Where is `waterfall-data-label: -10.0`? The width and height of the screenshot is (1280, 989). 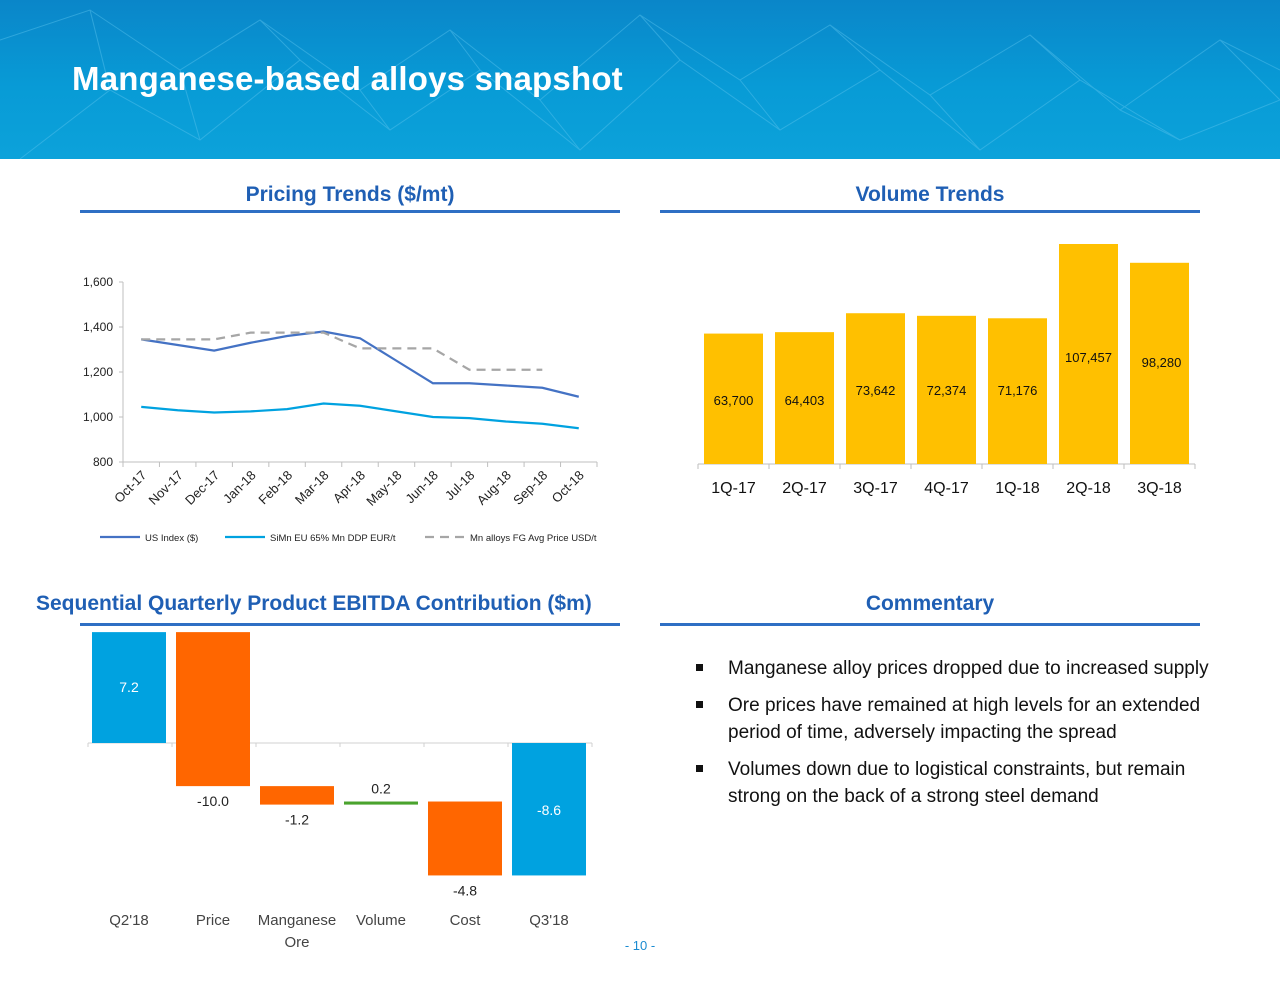
waterfall-data-label: -10.0 is located at coordinates (213, 801).